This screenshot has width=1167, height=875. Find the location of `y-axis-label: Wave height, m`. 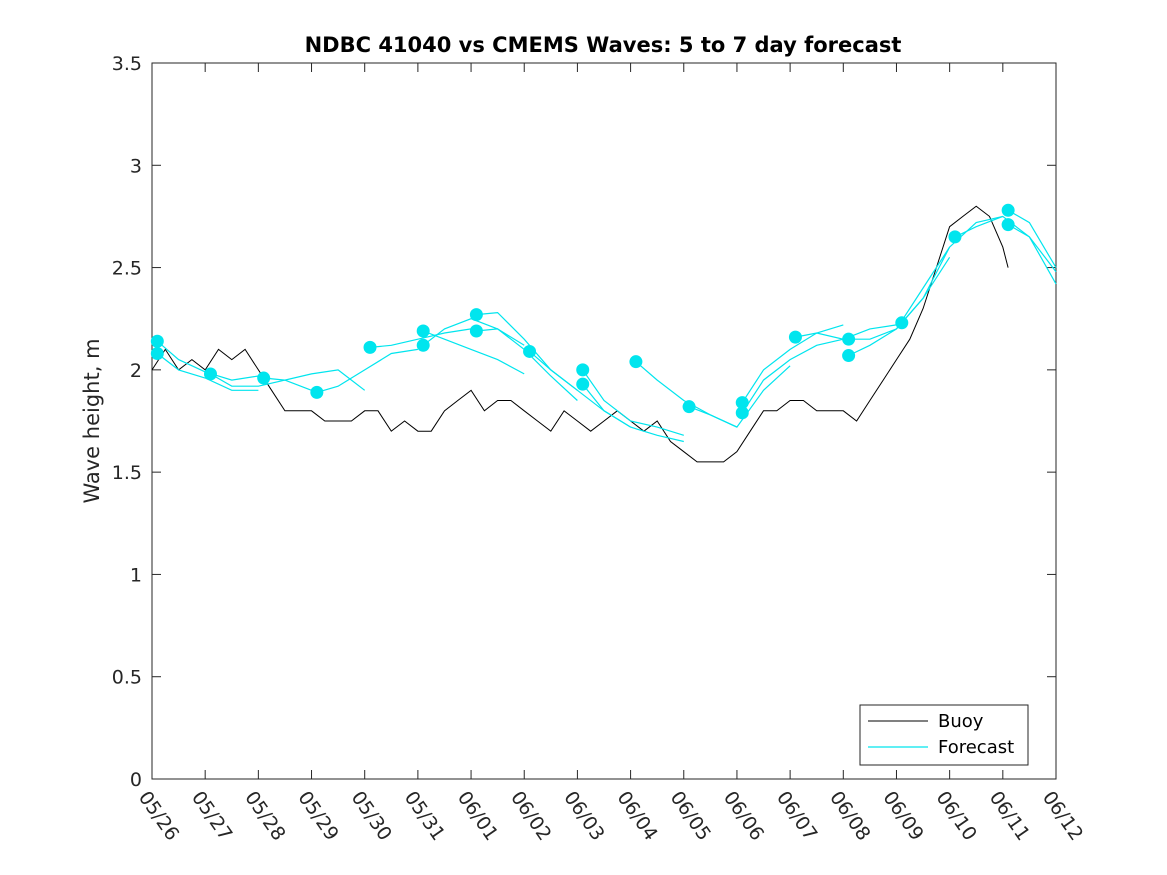

y-axis-label: Wave height, m is located at coordinates (92, 420).